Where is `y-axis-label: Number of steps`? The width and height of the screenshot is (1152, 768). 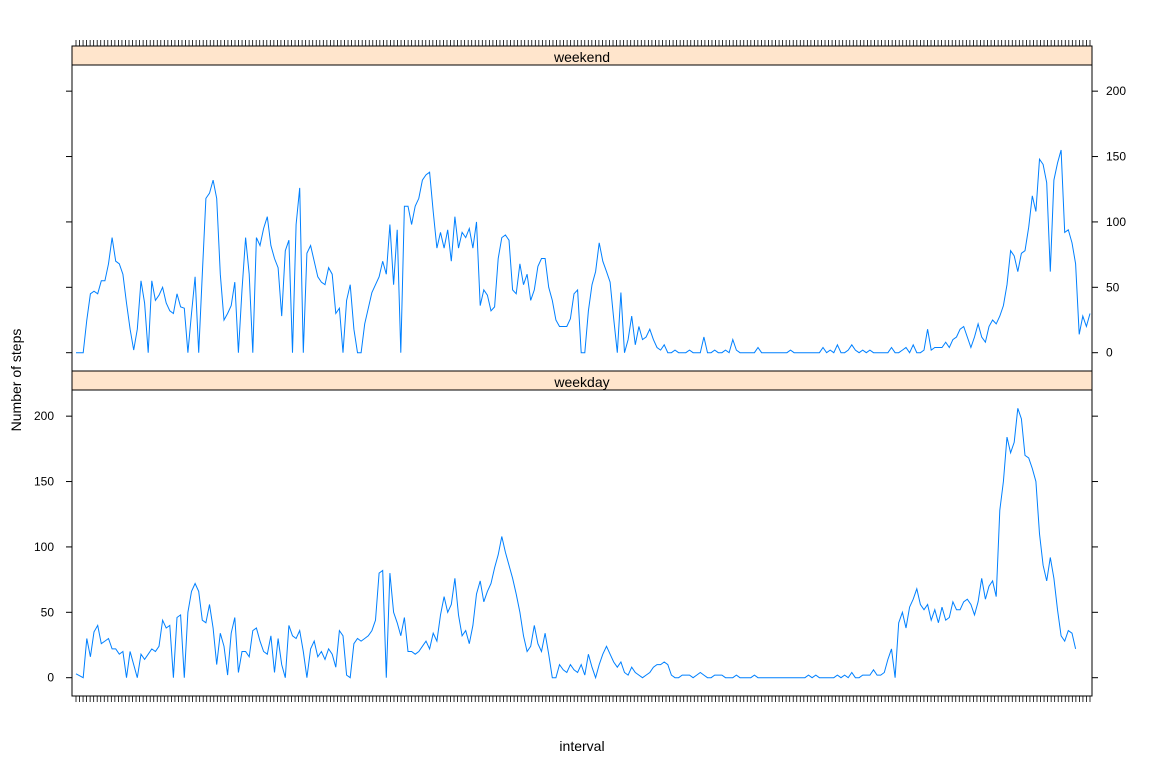
y-axis-label: Number of steps is located at coordinates (16, 380).